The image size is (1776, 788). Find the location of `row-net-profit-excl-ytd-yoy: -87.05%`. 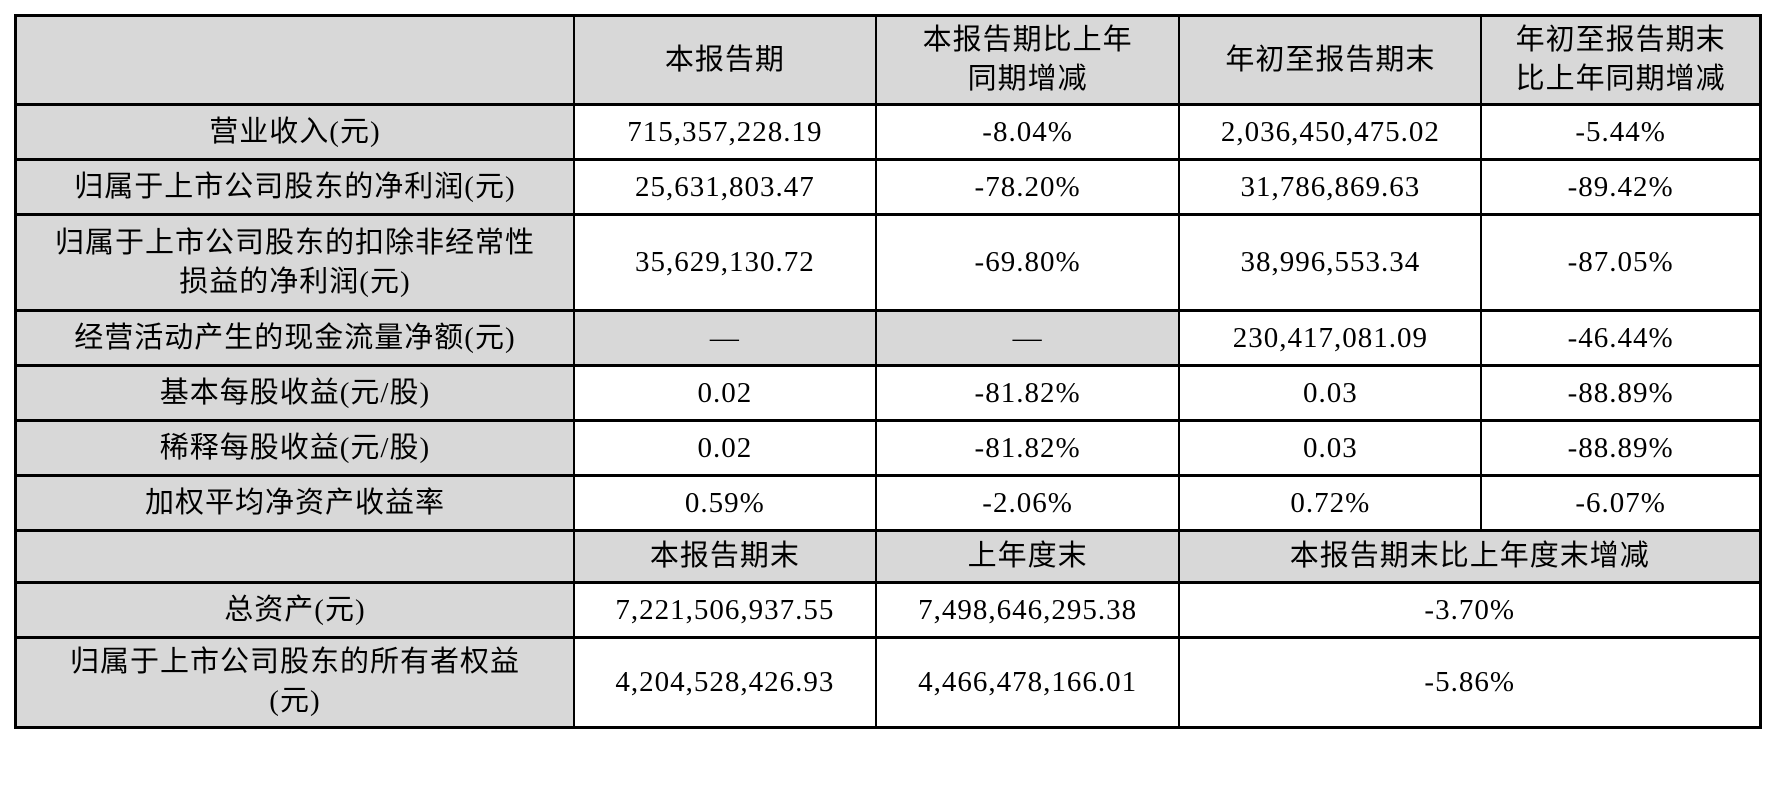

row-net-profit-excl-ytd-yoy: -87.05% is located at coordinates (1621, 263).